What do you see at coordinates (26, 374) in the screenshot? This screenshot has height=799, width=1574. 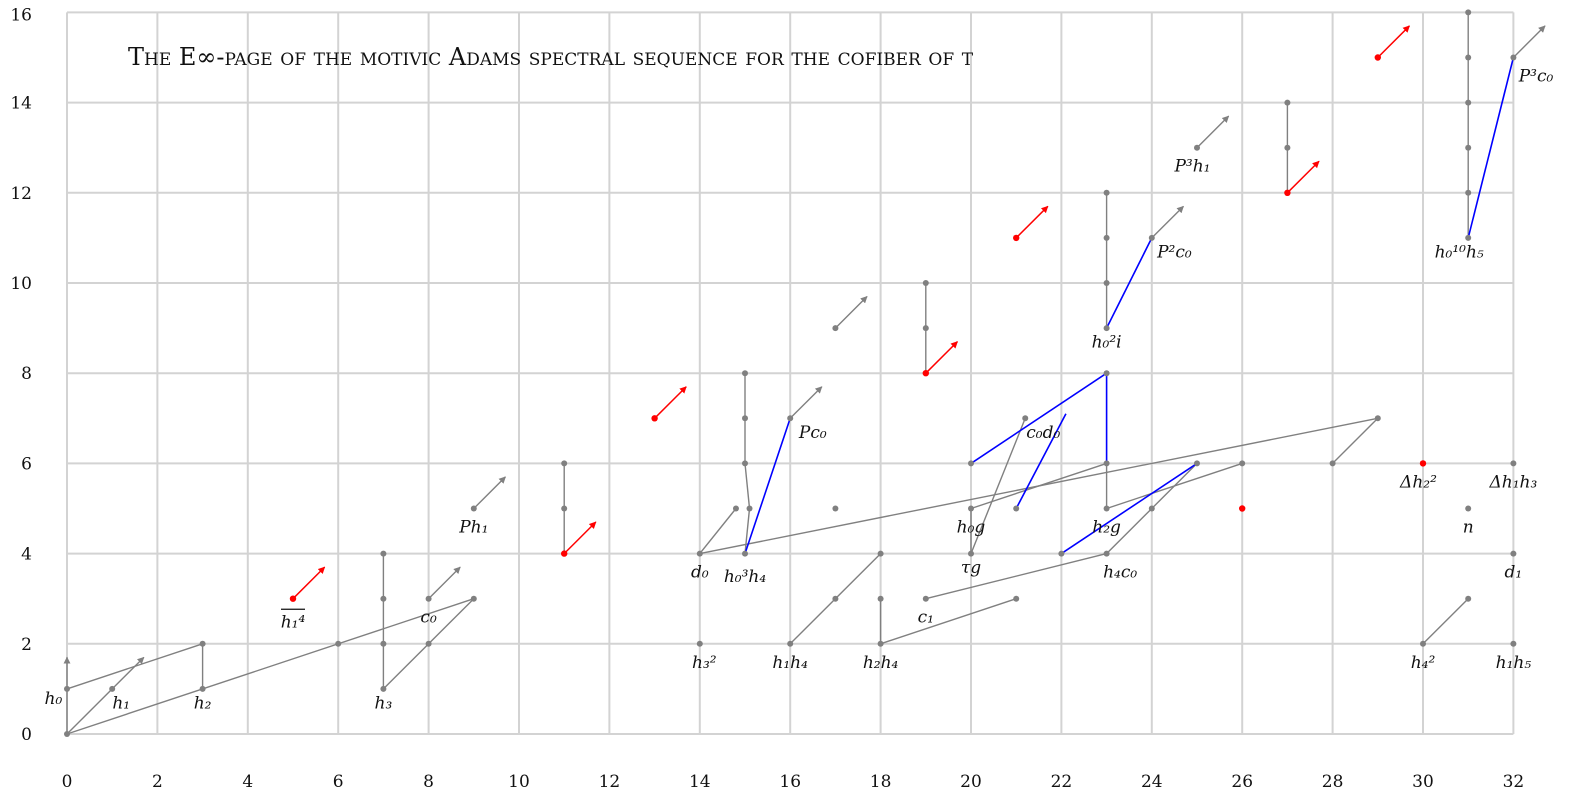 I see `y-tick-label: 8` at bounding box center [26, 374].